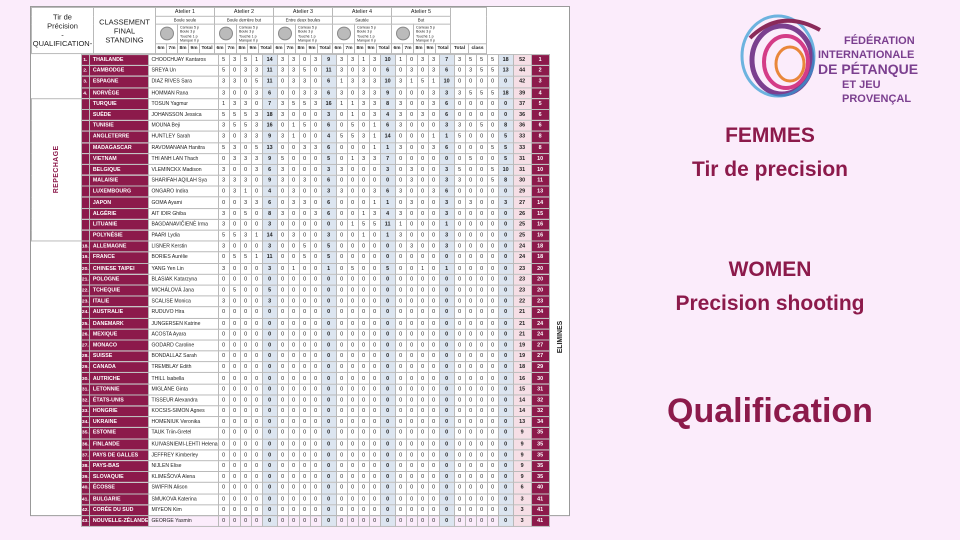 The height and width of the screenshot is (540, 960). Describe the element at coordinates (183, 521) in the screenshot. I see `player-cell: GEORGE Yasmin` at that location.